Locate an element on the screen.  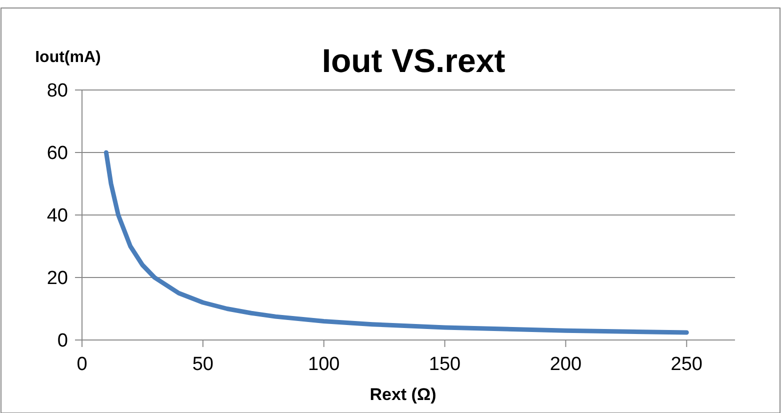
chart-title: Iout VS.rext is located at coordinates (414, 60).